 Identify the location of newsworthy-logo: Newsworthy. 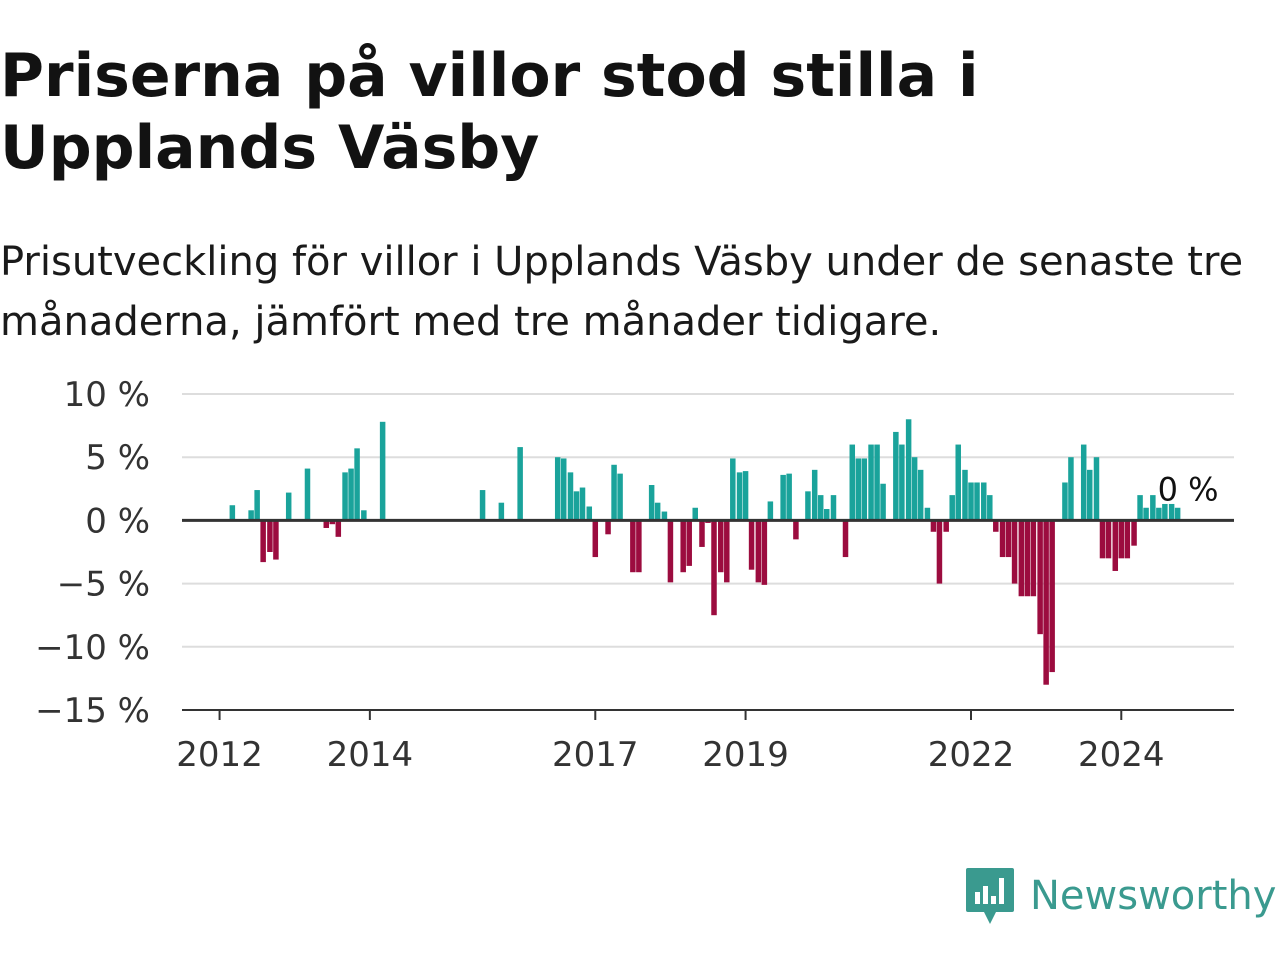
(1120, 896).